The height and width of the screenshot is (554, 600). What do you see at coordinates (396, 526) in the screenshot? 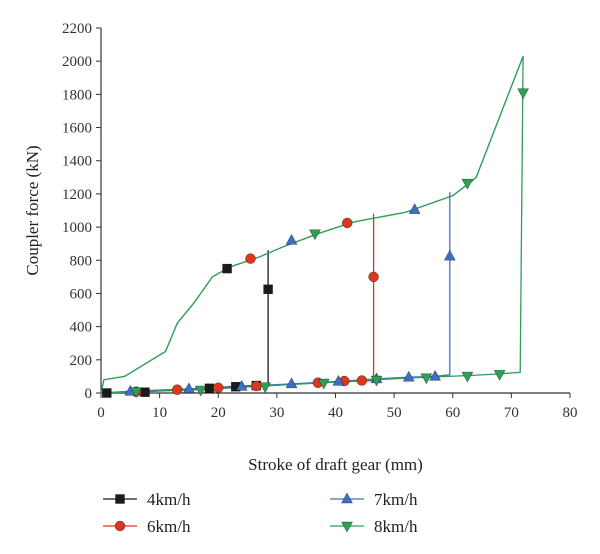
I see `legend-label: 8km/h` at bounding box center [396, 526].